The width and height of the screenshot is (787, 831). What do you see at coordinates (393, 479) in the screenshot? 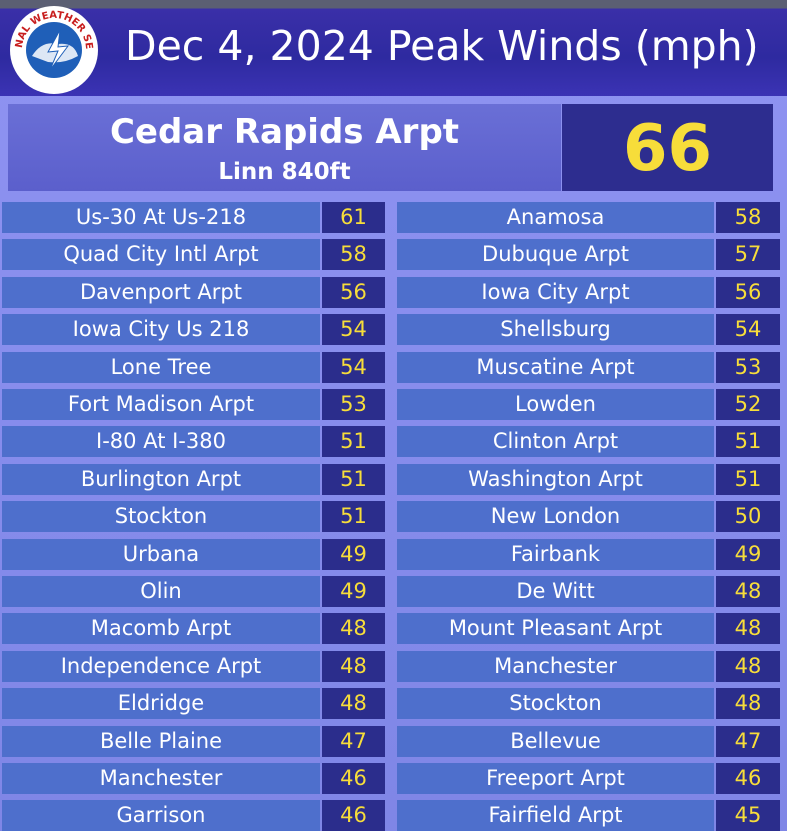
I see `station-row: Burlington Arpt 51` at bounding box center [393, 479].